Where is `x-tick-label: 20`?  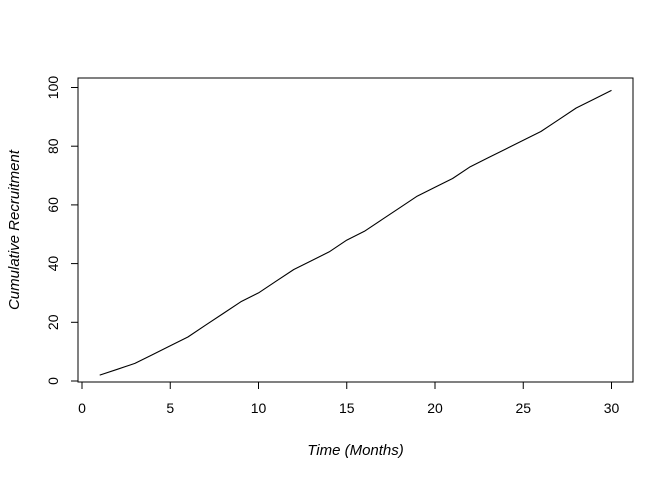
x-tick-label: 20 is located at coordinates (435, 408).